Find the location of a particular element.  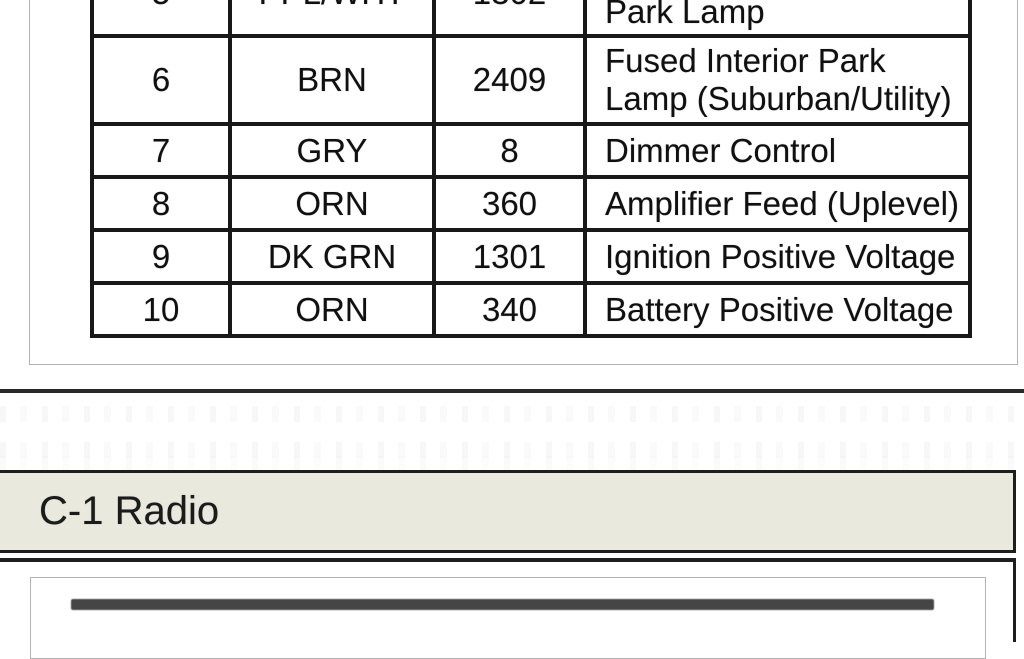

pin-cell: 5 is located at coordinates (161, 19).